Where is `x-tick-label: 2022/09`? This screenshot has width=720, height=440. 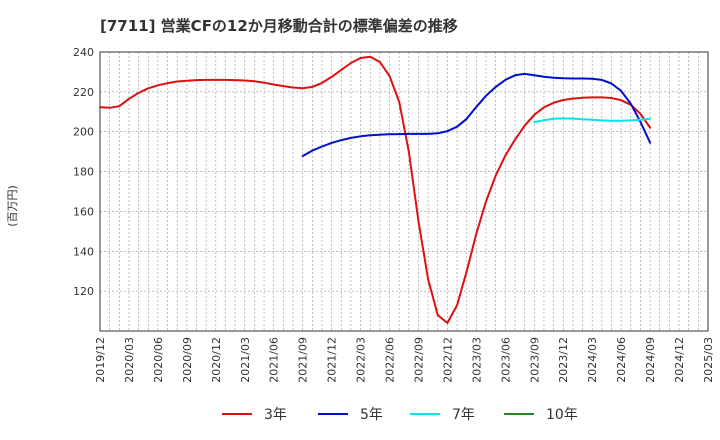 x-tick-label: 2022/09 is located at coordinates (418, 360).